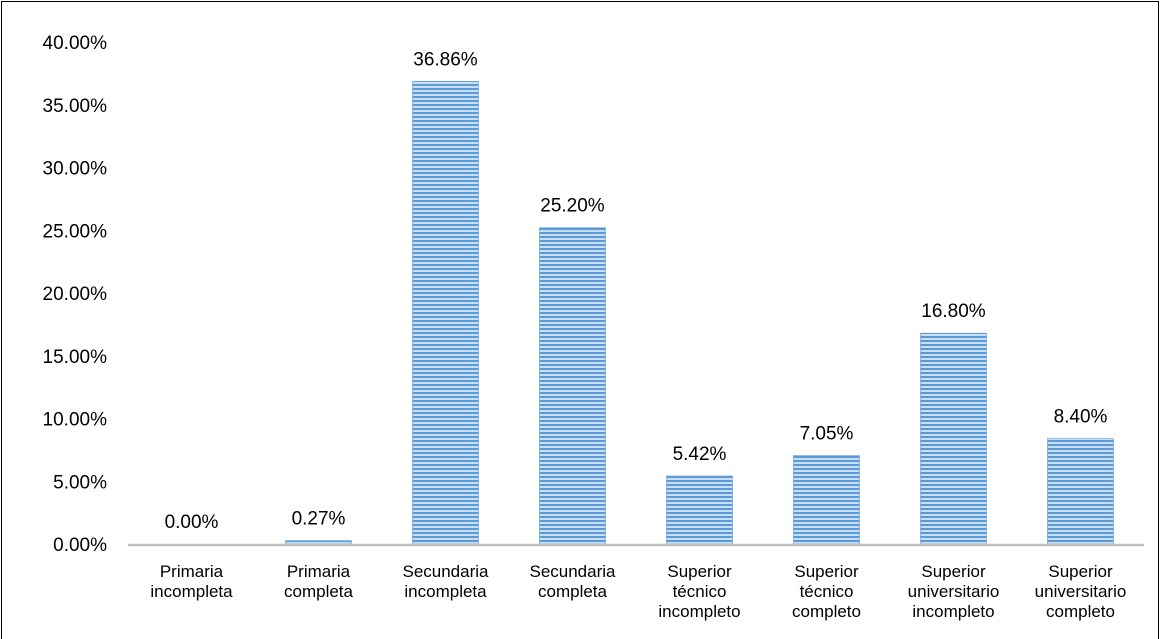 The height and width of the screenshot is (639, 1162). I want to click on y-tick-label: 35.00%, so click(75, 106).